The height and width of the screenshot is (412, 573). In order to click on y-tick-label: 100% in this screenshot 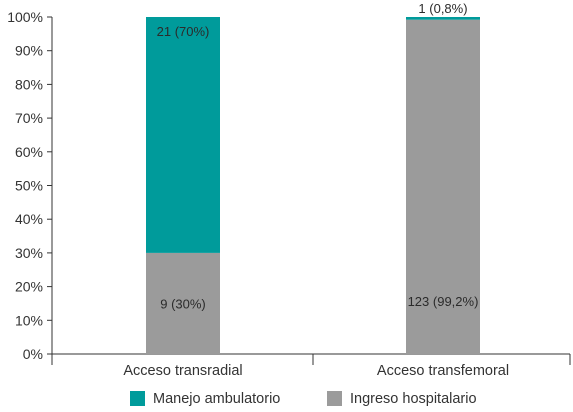, I will do `click(25, 17)`.